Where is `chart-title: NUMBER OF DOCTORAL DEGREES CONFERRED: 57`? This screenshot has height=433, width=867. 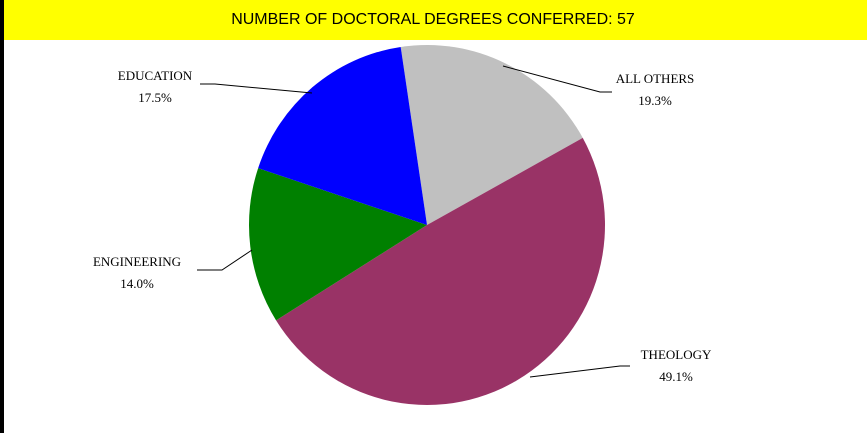 chart-title: NUMBER OF DOCTORAL DEGREES CONFERRED: 57 is located at coordinates (433, 19).